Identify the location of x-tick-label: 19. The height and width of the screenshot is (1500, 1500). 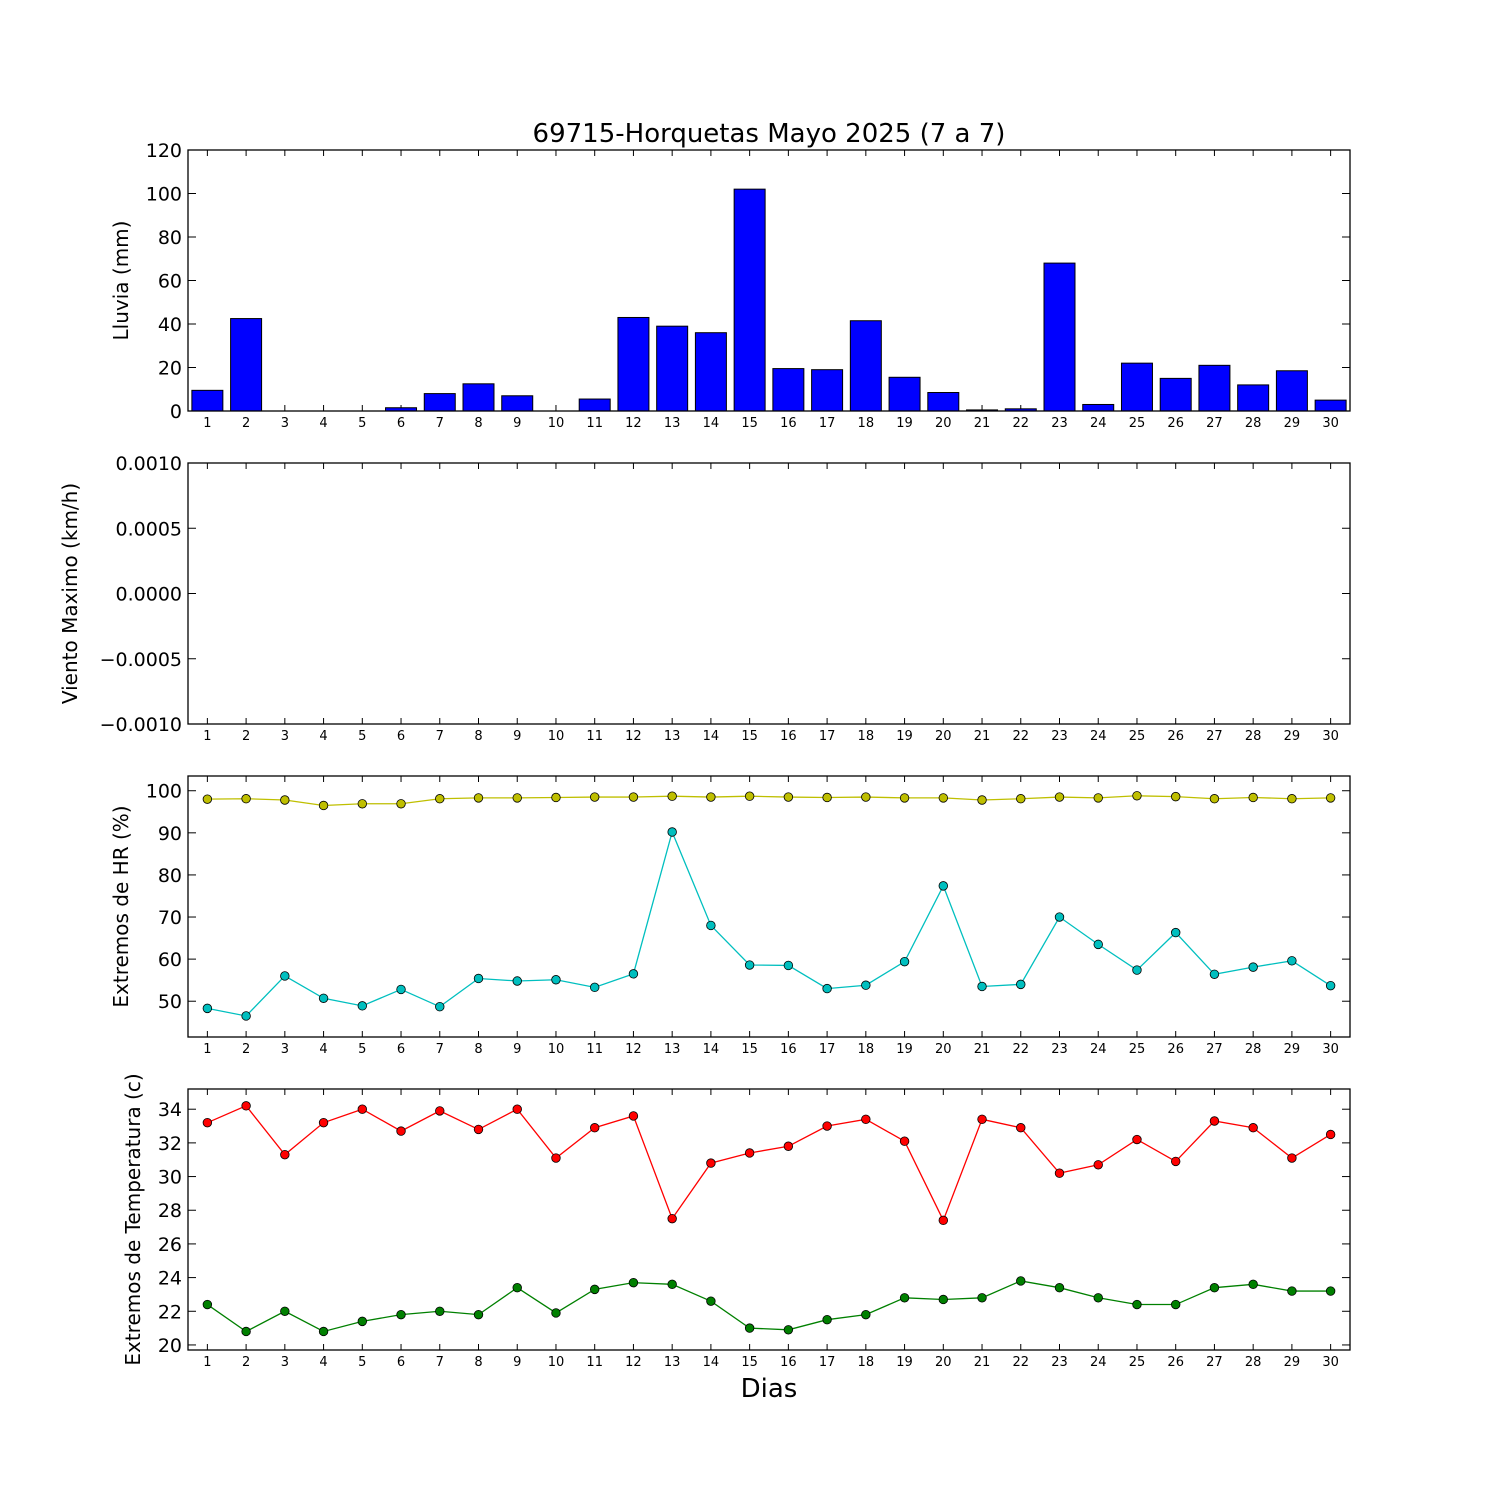
(904, 736).